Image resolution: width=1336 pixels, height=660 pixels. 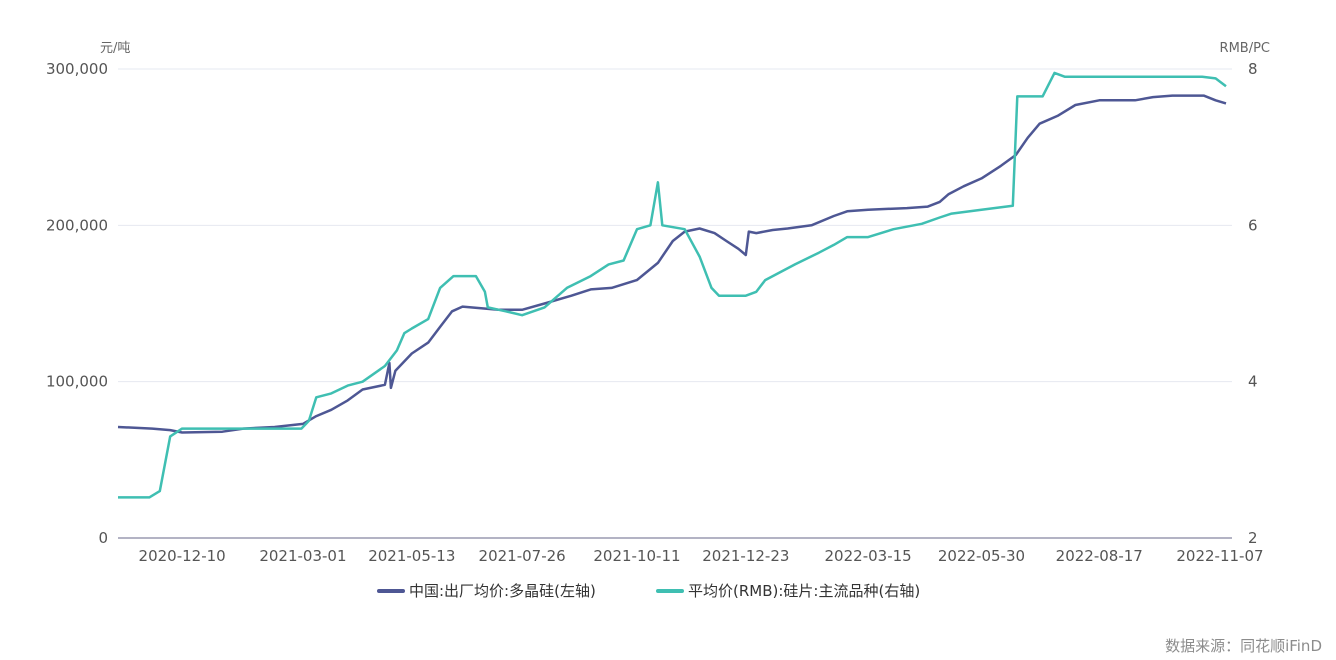 What do you see at coordinates (1253, 303) in the screenshot?
I see `right-axis-ticks: 2 4 6 8` at bounding box center [1253, 303].